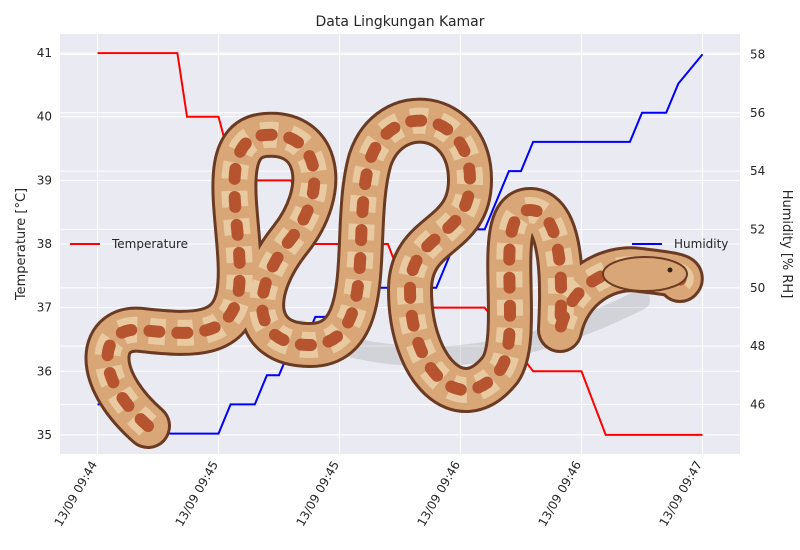 This screenshot has width=800, height=550. Describe the element at coordinates (670, 270) in the screenshot. I see `snake-eye` at that location.